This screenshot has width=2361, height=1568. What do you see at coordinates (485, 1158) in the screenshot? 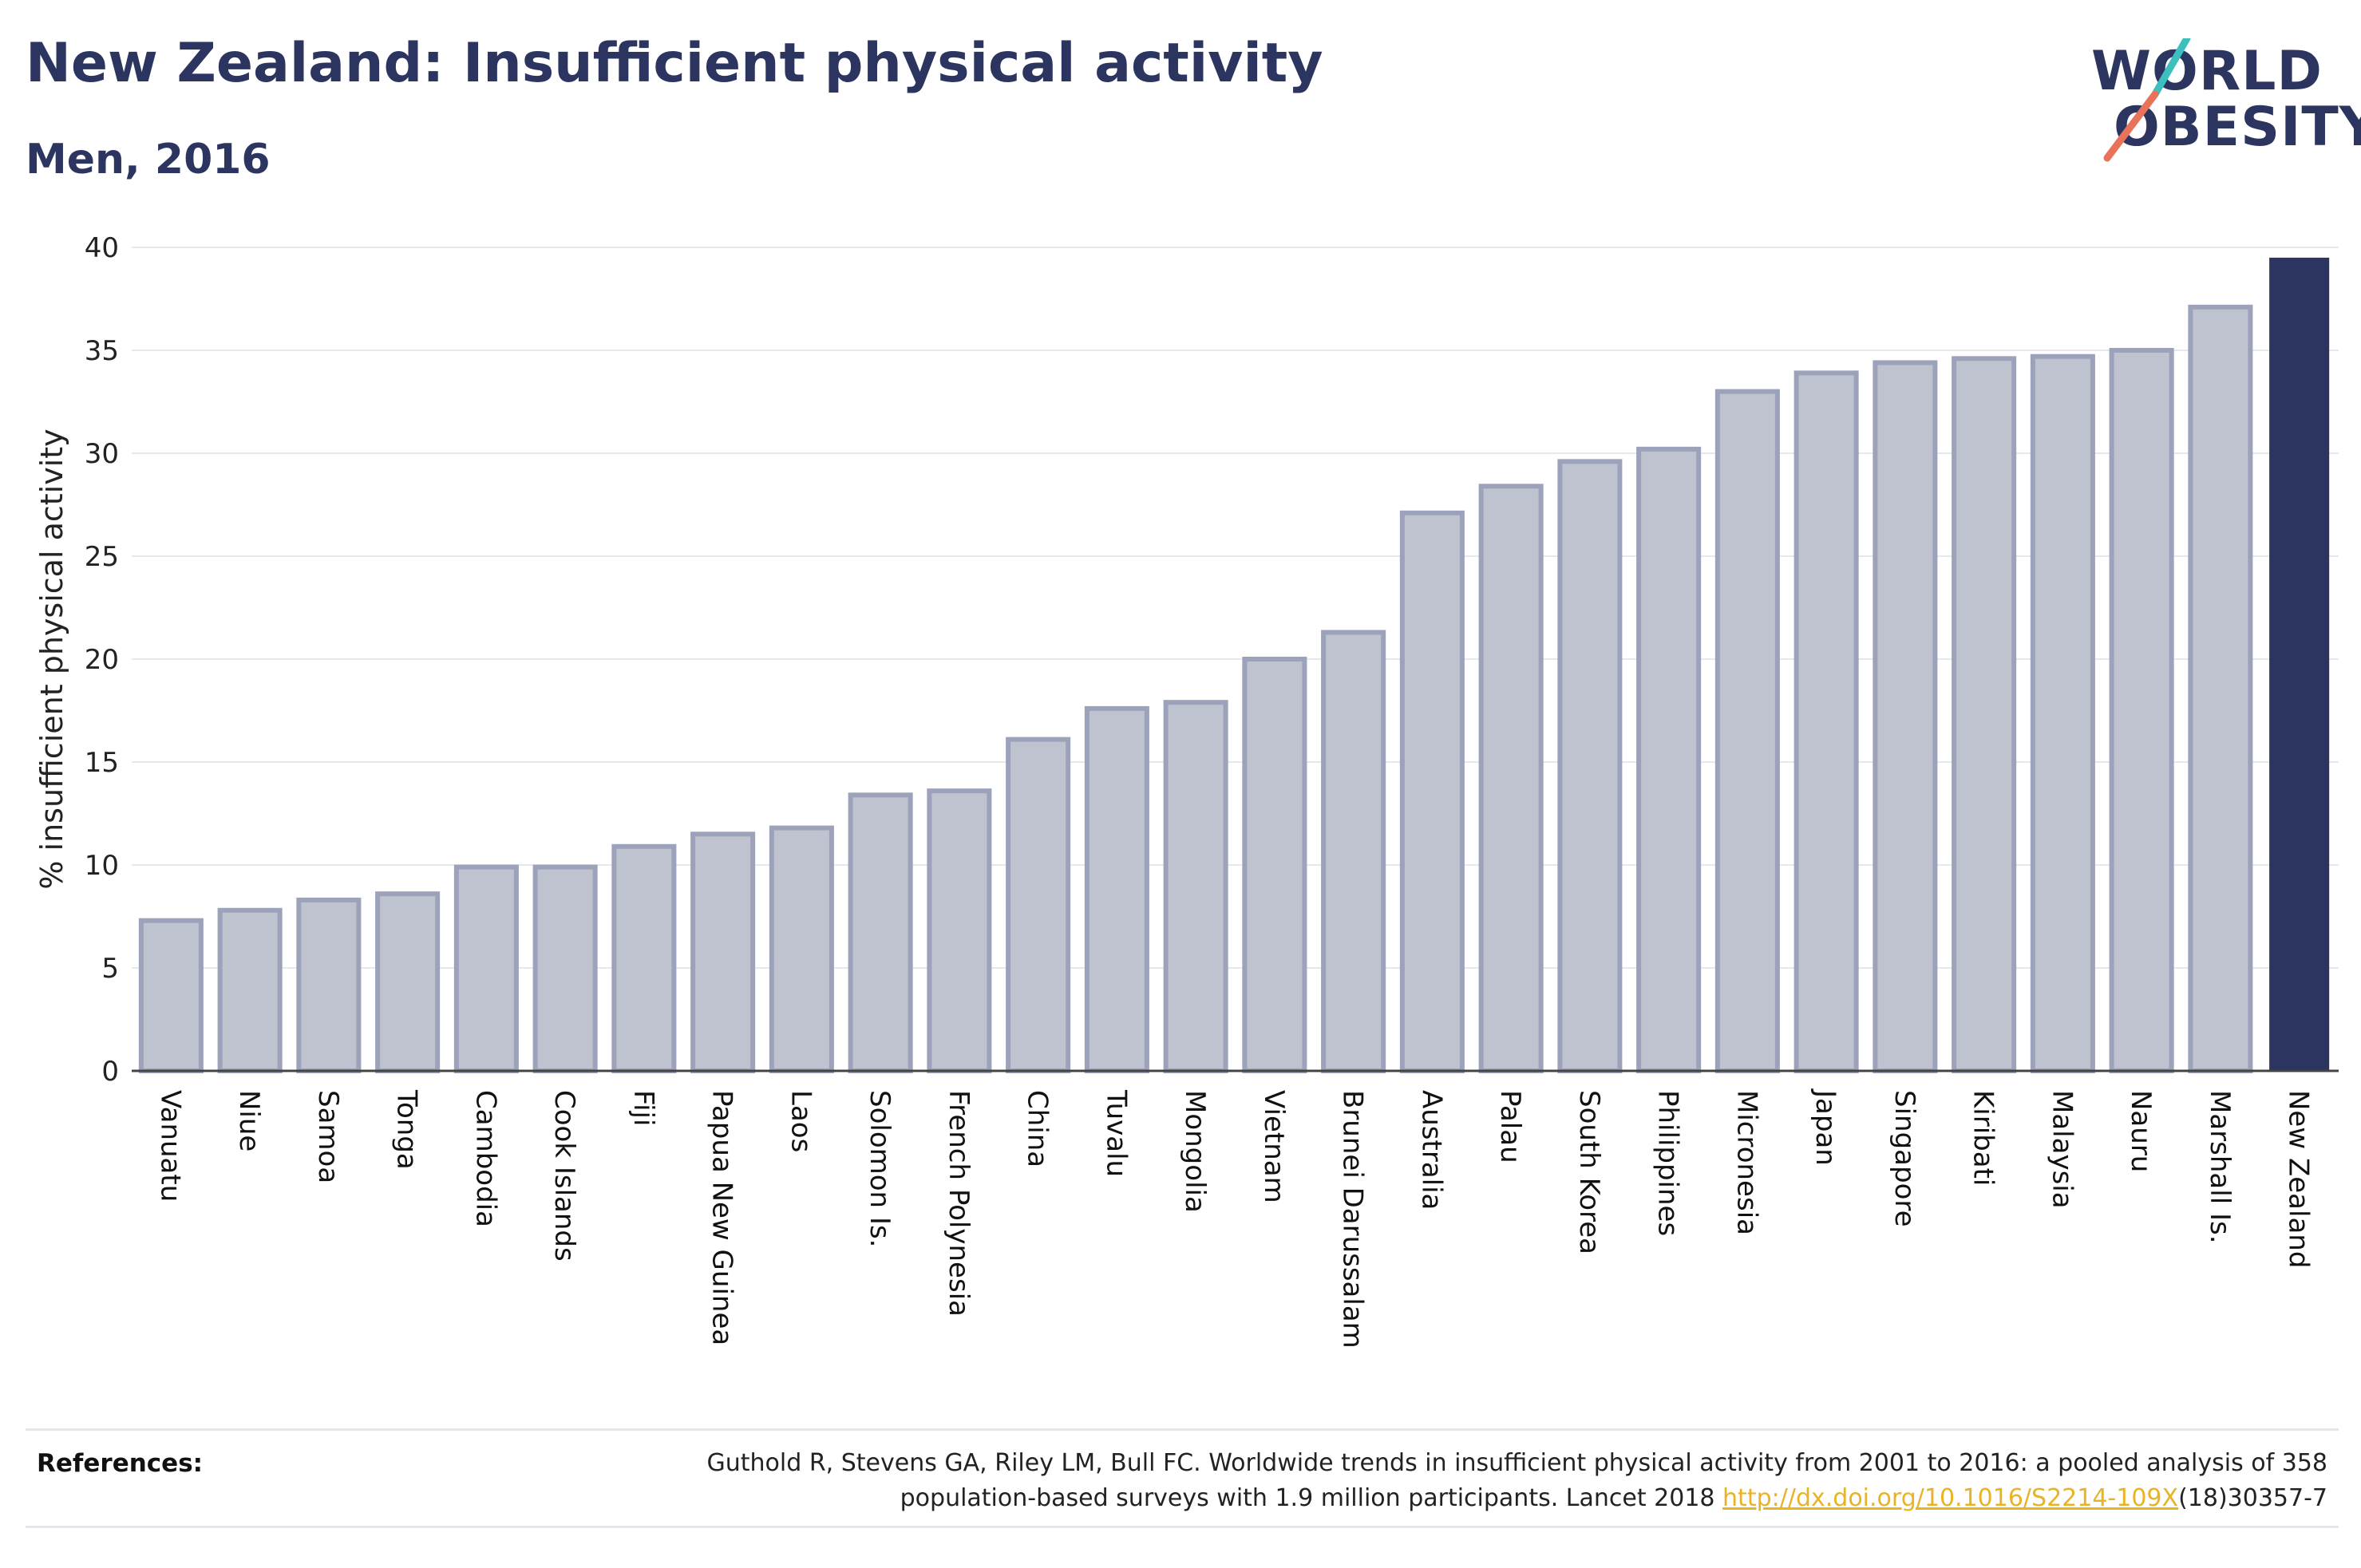
I see `x-tick-label: Cambodia` at bounding box center [485, 1158].